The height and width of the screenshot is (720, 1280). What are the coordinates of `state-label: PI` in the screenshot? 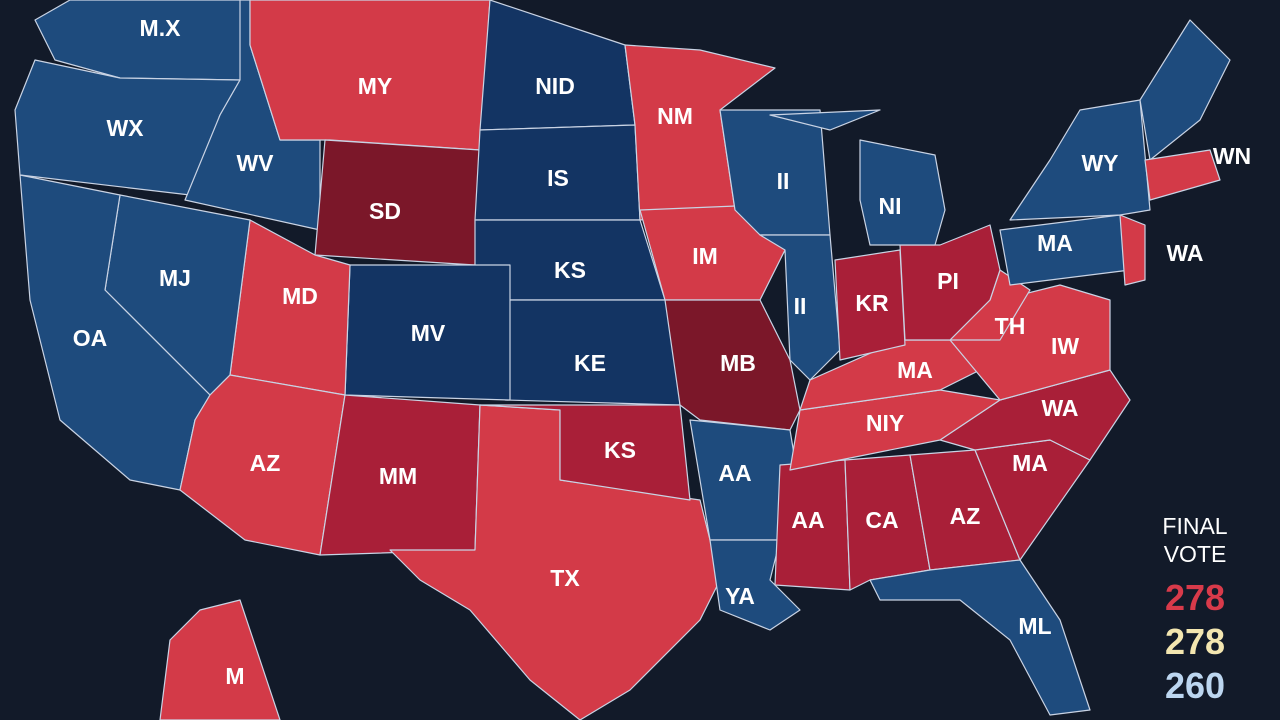 It's located at (948, 281).